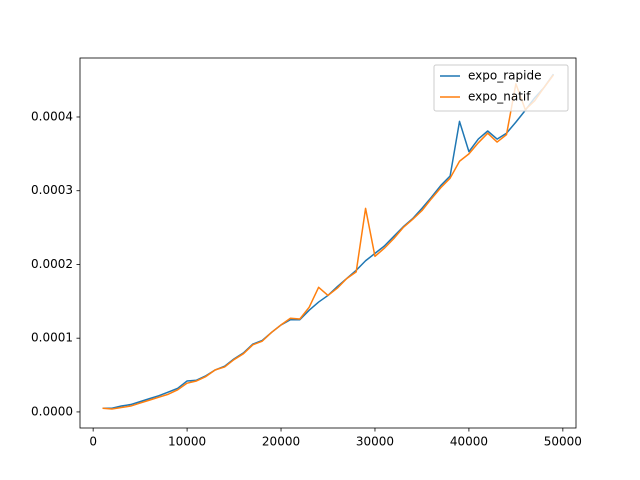  What do you see at coordinates (187, 442) in the screenshot?
I see `x-tick-label: 10000` at bounding box center [187, 442].